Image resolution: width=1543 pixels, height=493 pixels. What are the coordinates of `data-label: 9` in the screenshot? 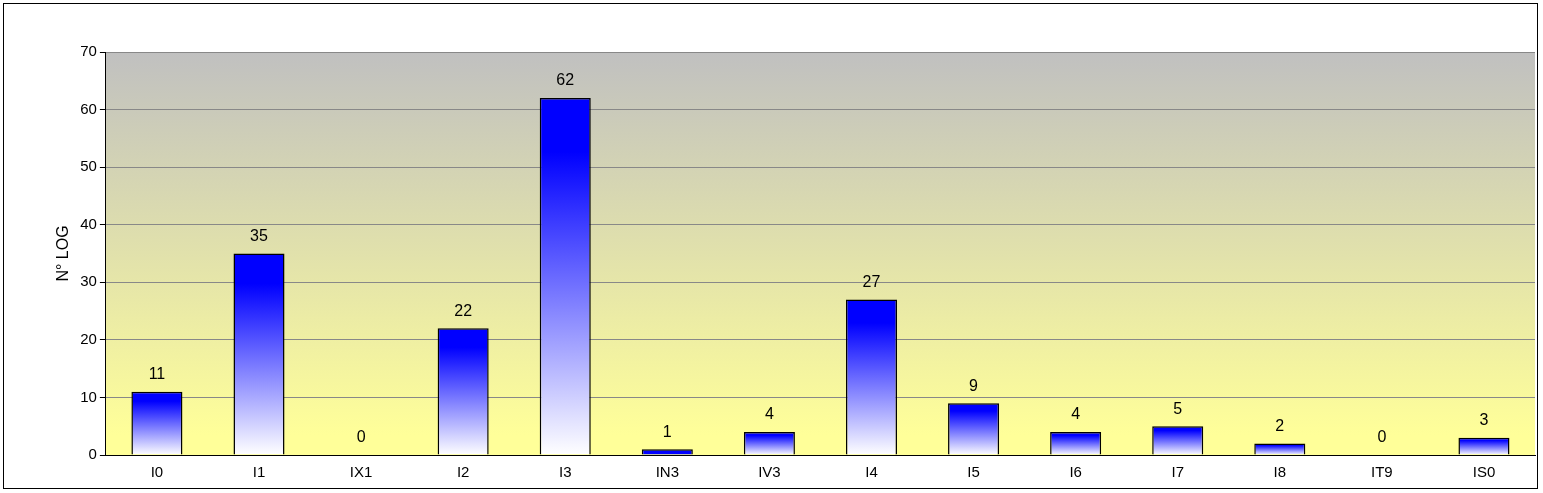 It's located at (974, 385).